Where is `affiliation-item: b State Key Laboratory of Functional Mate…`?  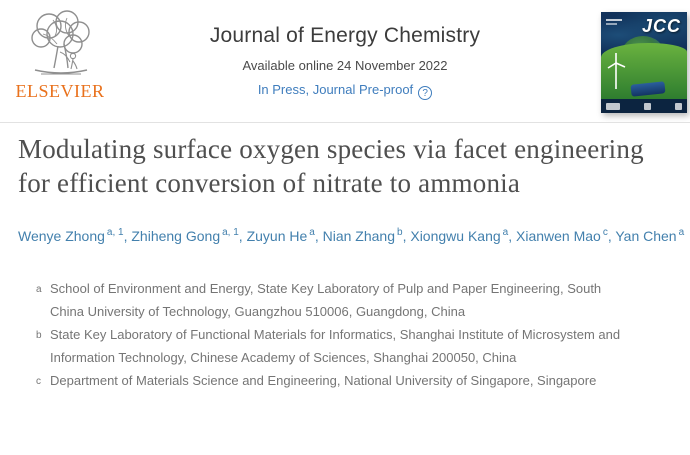 affiliation-item: b State Key Laboratory of Functional Mate… is located at coordinates (336, 346).